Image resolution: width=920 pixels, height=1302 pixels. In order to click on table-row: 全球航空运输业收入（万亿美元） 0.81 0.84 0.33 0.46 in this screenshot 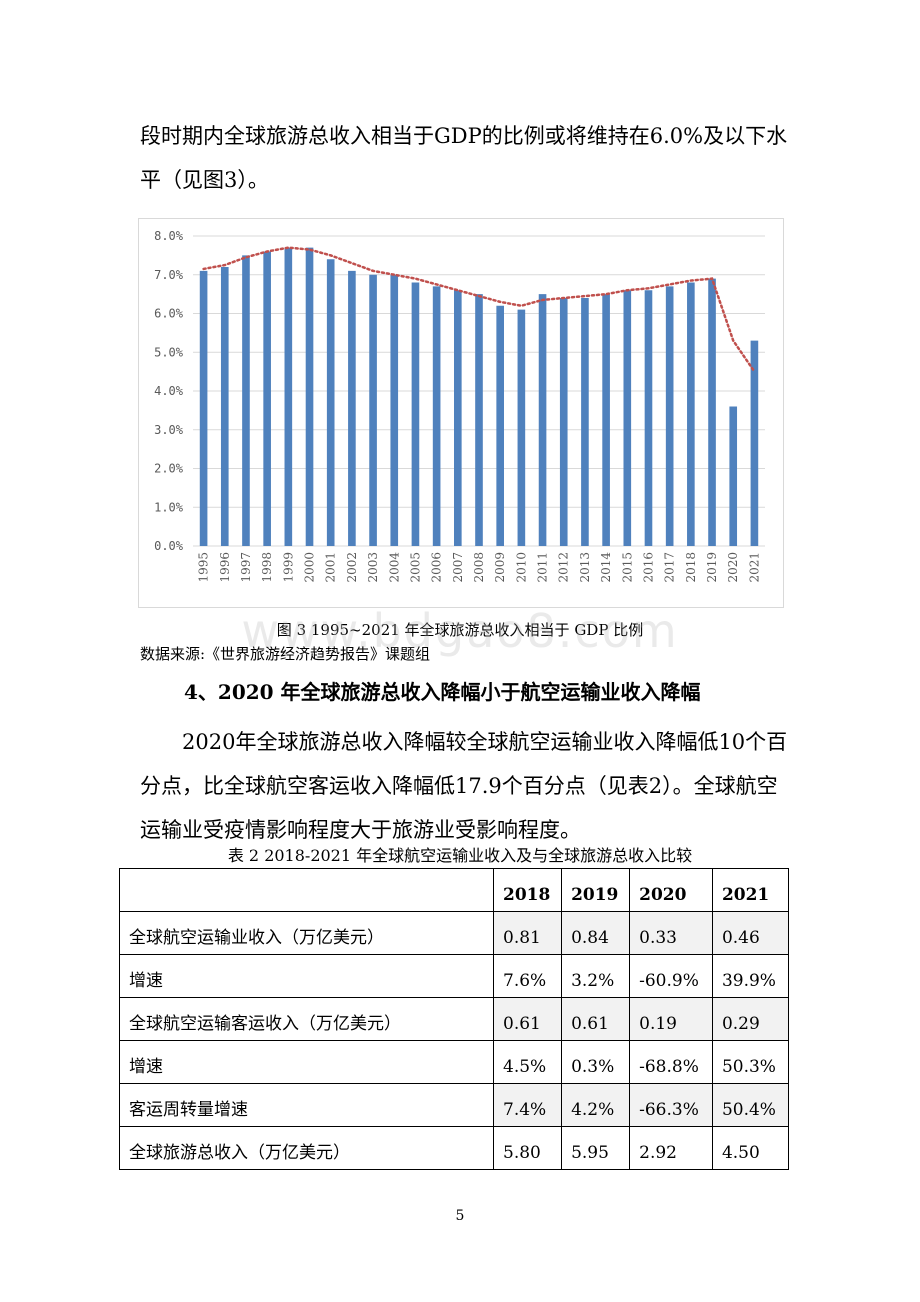, I will do `click(454, 933)`.